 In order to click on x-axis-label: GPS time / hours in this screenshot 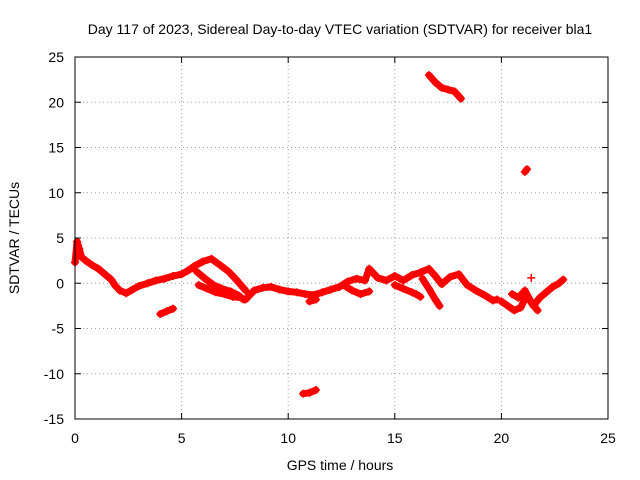, I will do `click(340, 465)`.